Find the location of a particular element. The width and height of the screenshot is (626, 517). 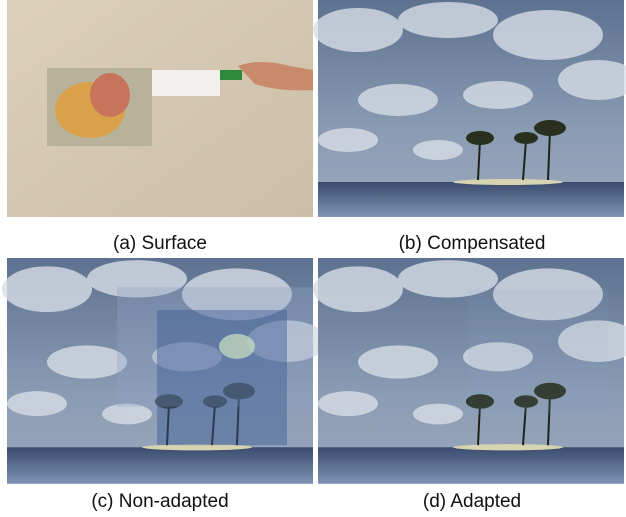

caption: (d) Adapted is located at coordinates (472, 501).